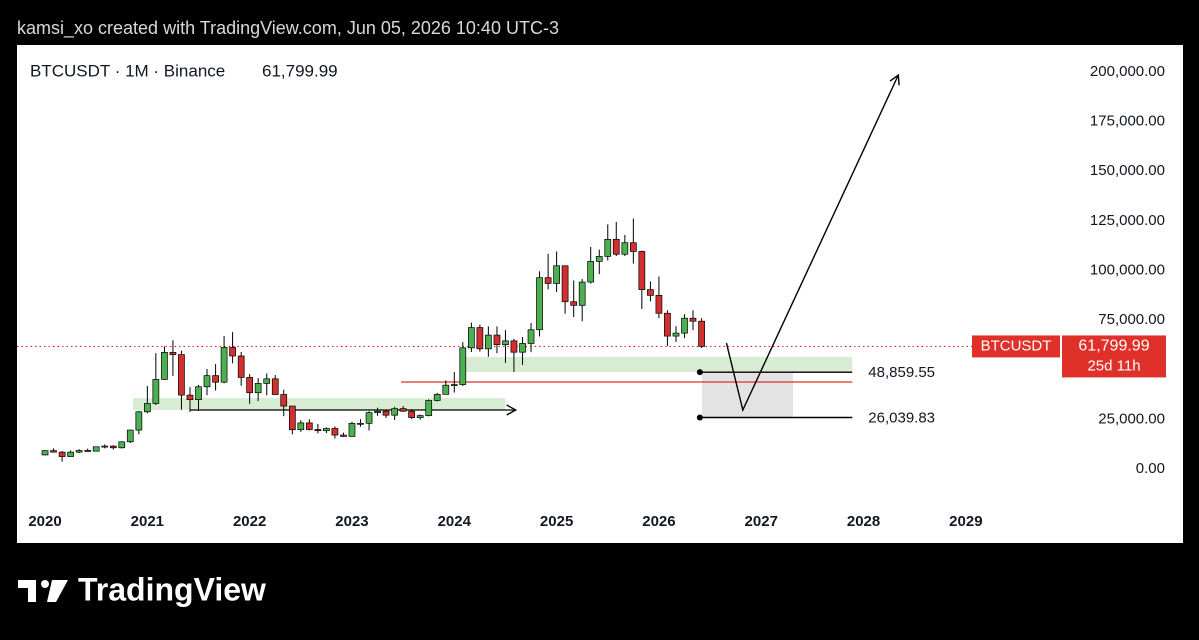  What do you see at coordinates (44, 521) in the screenshot?
I see `x-tick-label: 2020` at bounding box center [44, 521].